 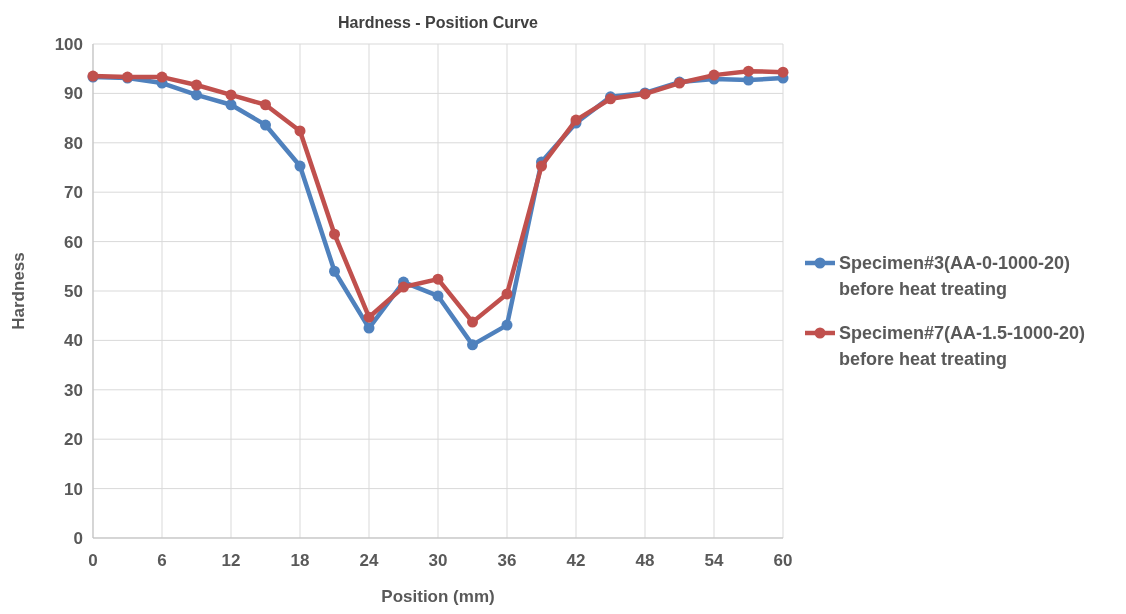 I want to click on x-tick-label: 12, so click(x=231, y=560).